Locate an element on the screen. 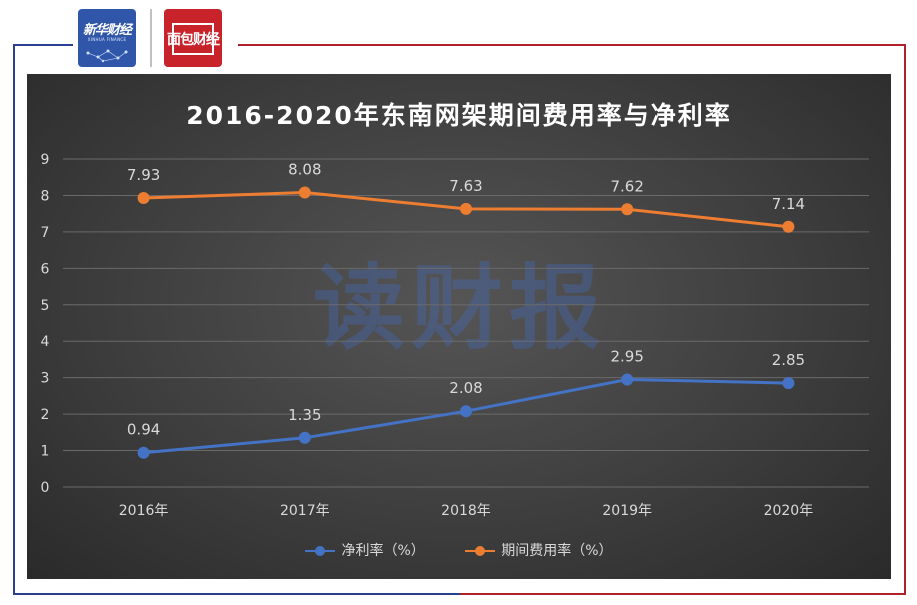 The image size is (917, 605). x-tick-label-4: 2020年 is located at coordinates (789, 511).